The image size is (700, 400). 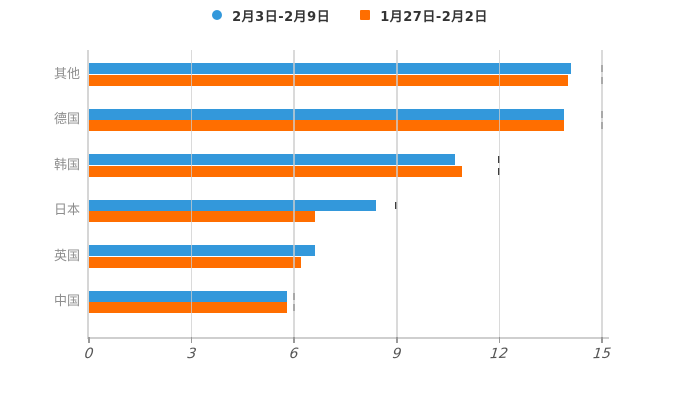 I want to click on legend-item-week1: 1月27日-2月2日, so click(x=424, y=15).